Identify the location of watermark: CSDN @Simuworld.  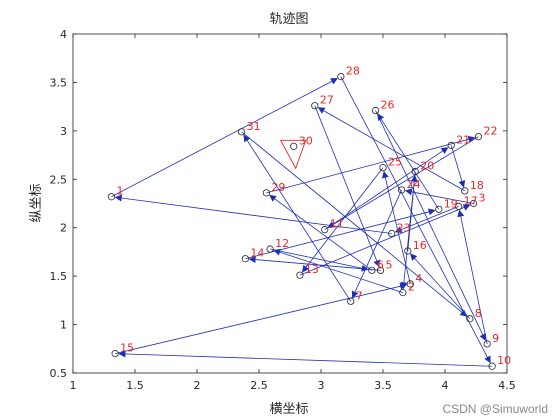
(495, 409).